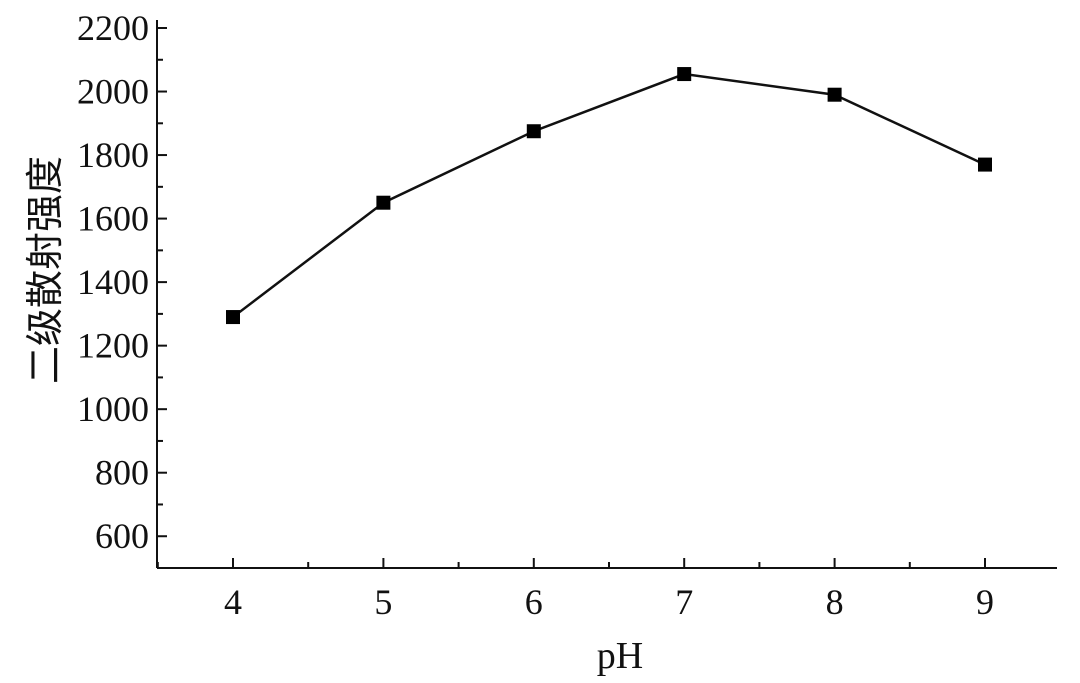 Image resolution: width=1080 pixels, height=683 pixels. Describe the element at coordinates (113, 346) in the screenshot. I see `y-tick-label: 1200` at that location.